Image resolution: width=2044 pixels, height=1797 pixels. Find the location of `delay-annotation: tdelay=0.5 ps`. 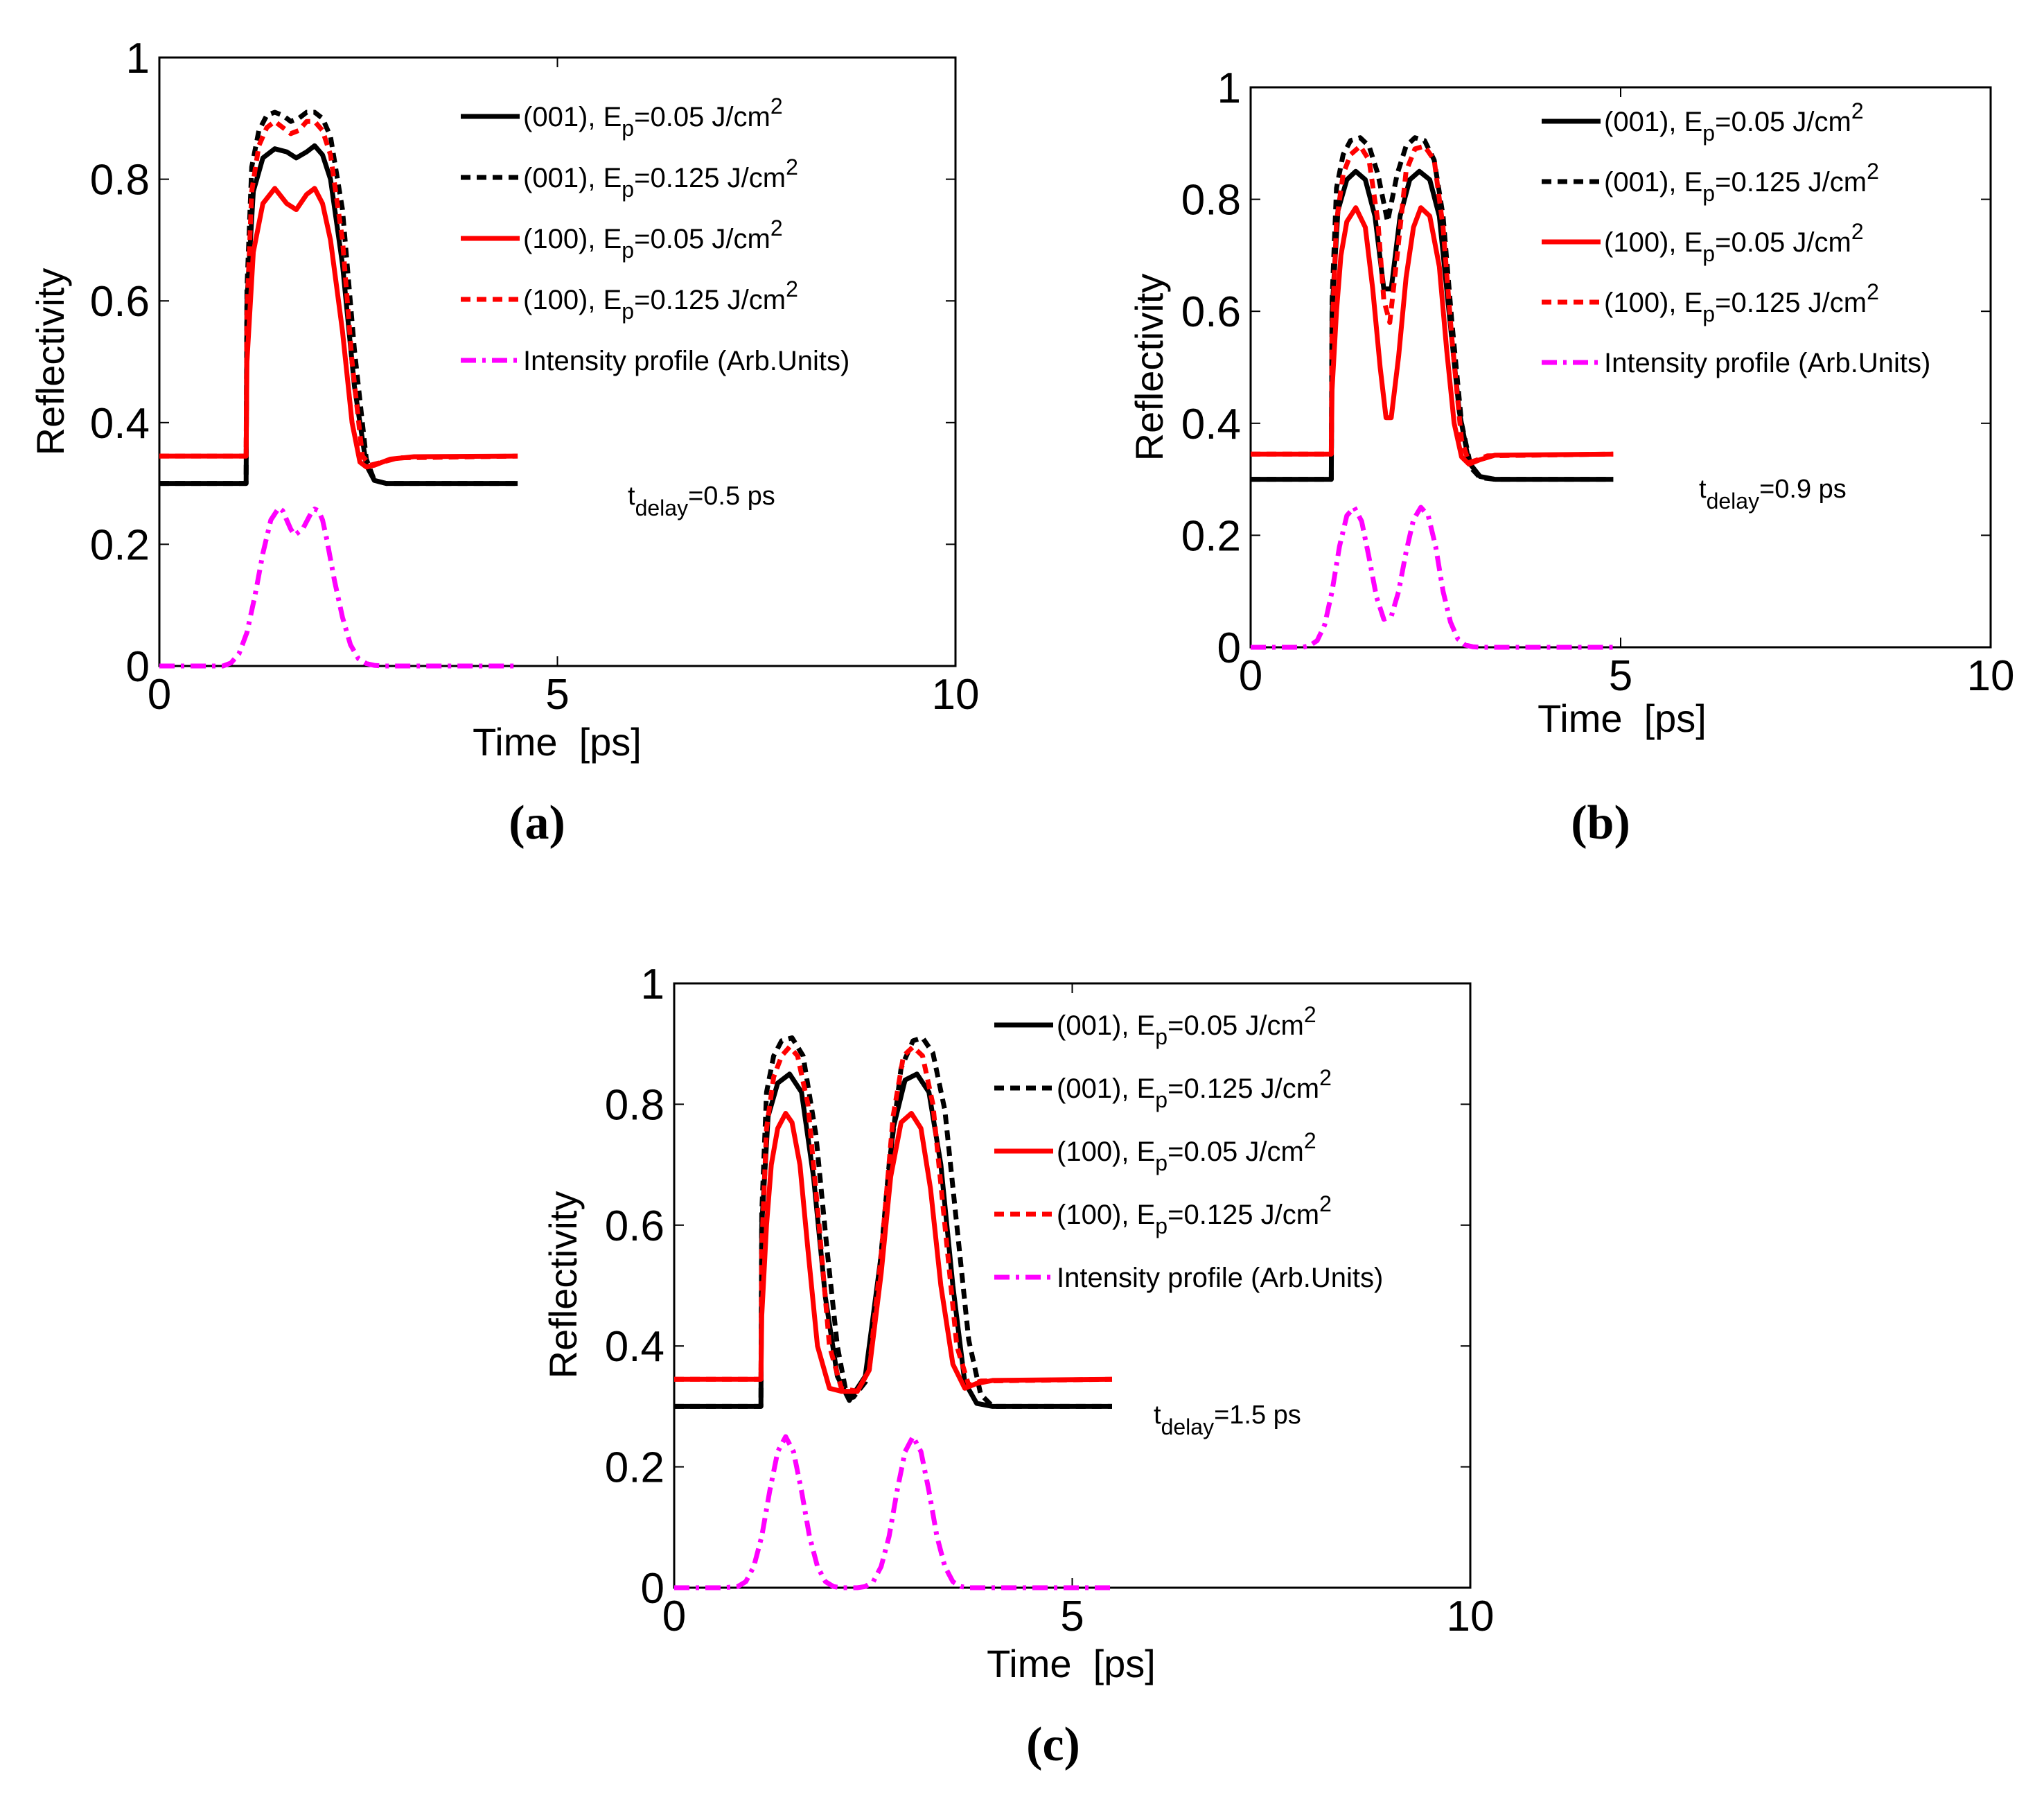

delay-annotation: tdelay=0.5 ps is located at coordinates (701, 501).